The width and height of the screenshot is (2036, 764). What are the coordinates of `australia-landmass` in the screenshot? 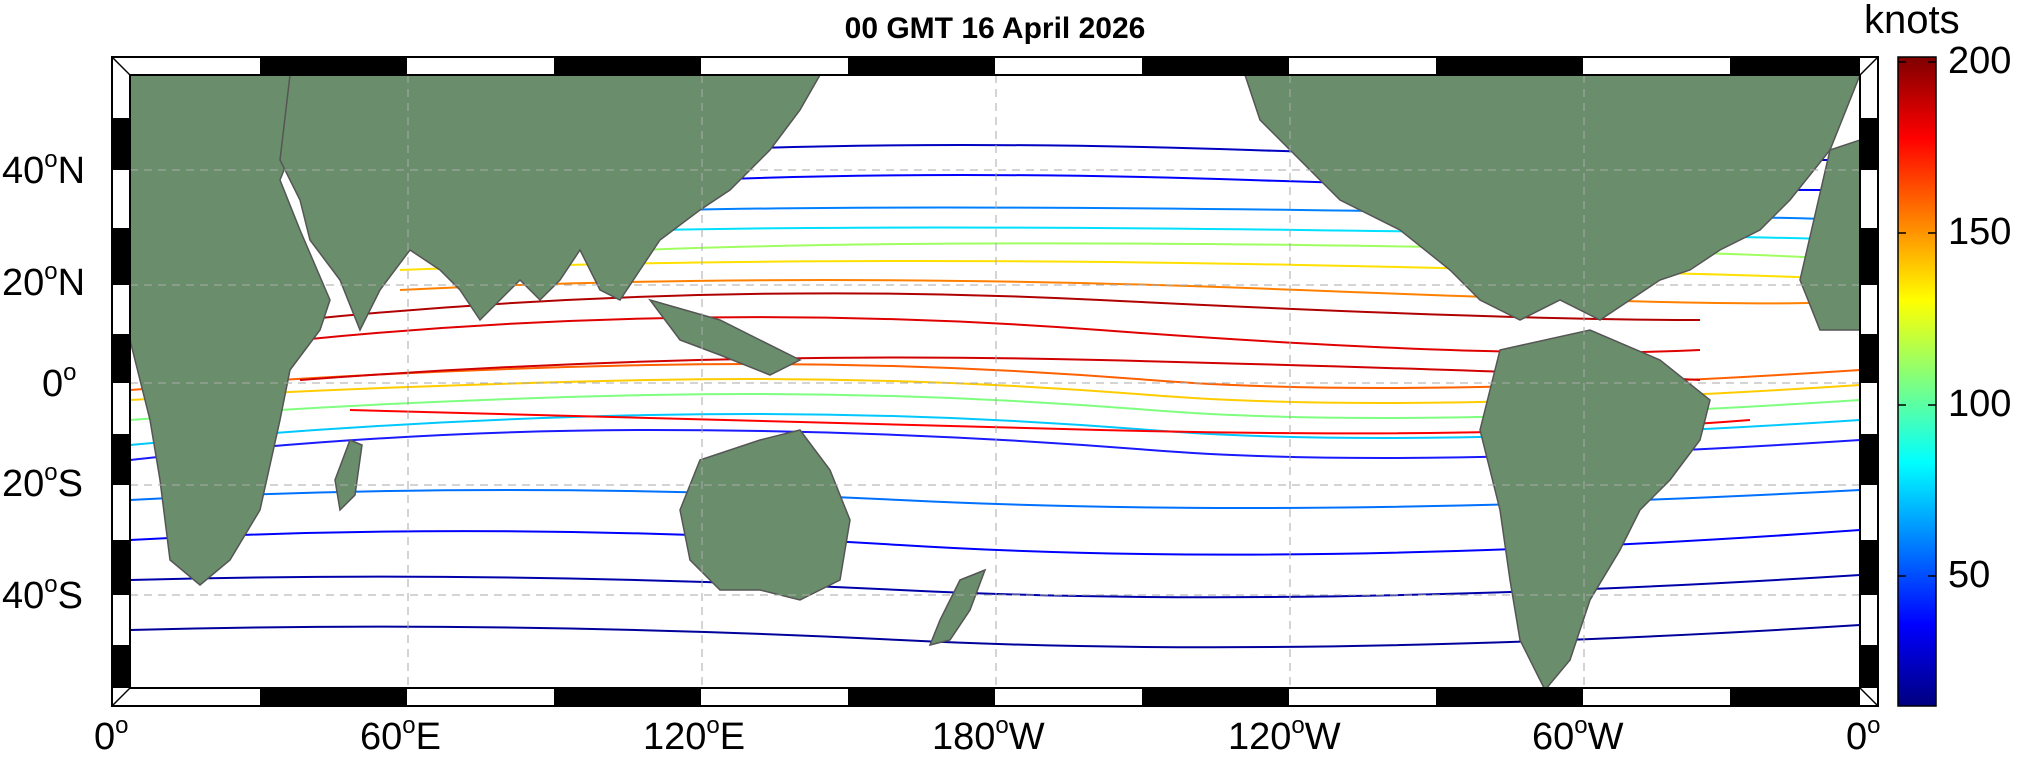 It's located at (765, 515).